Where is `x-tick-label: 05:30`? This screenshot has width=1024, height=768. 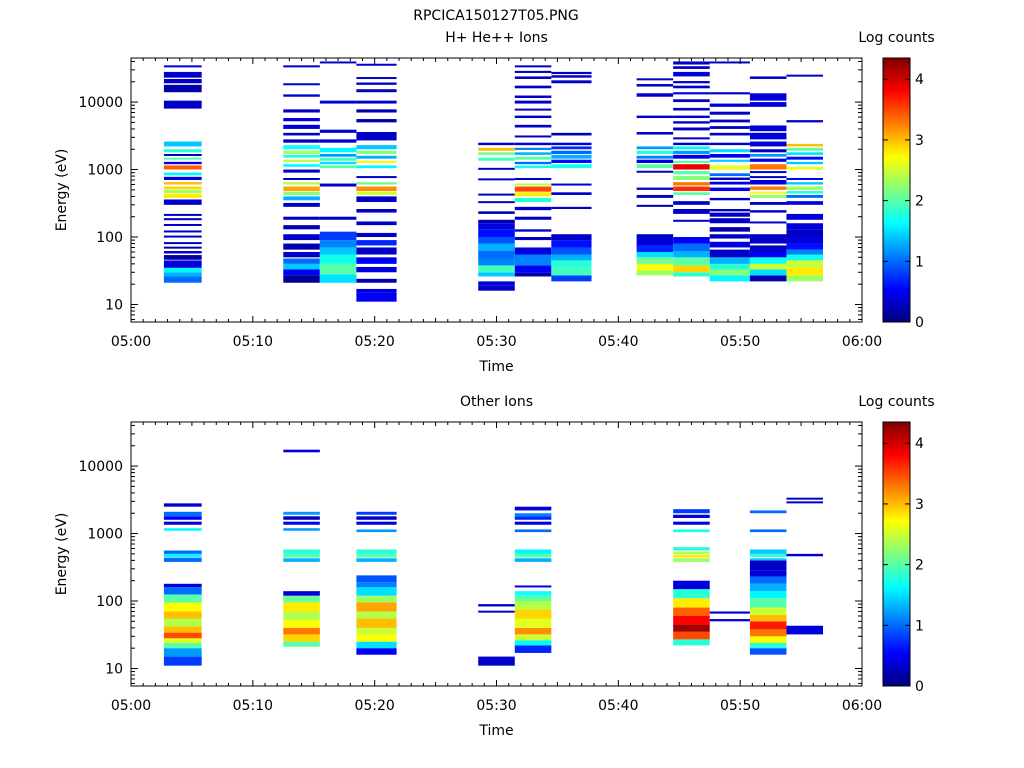
x-tick-label: 05:30 is located at coordinates (496, 342).